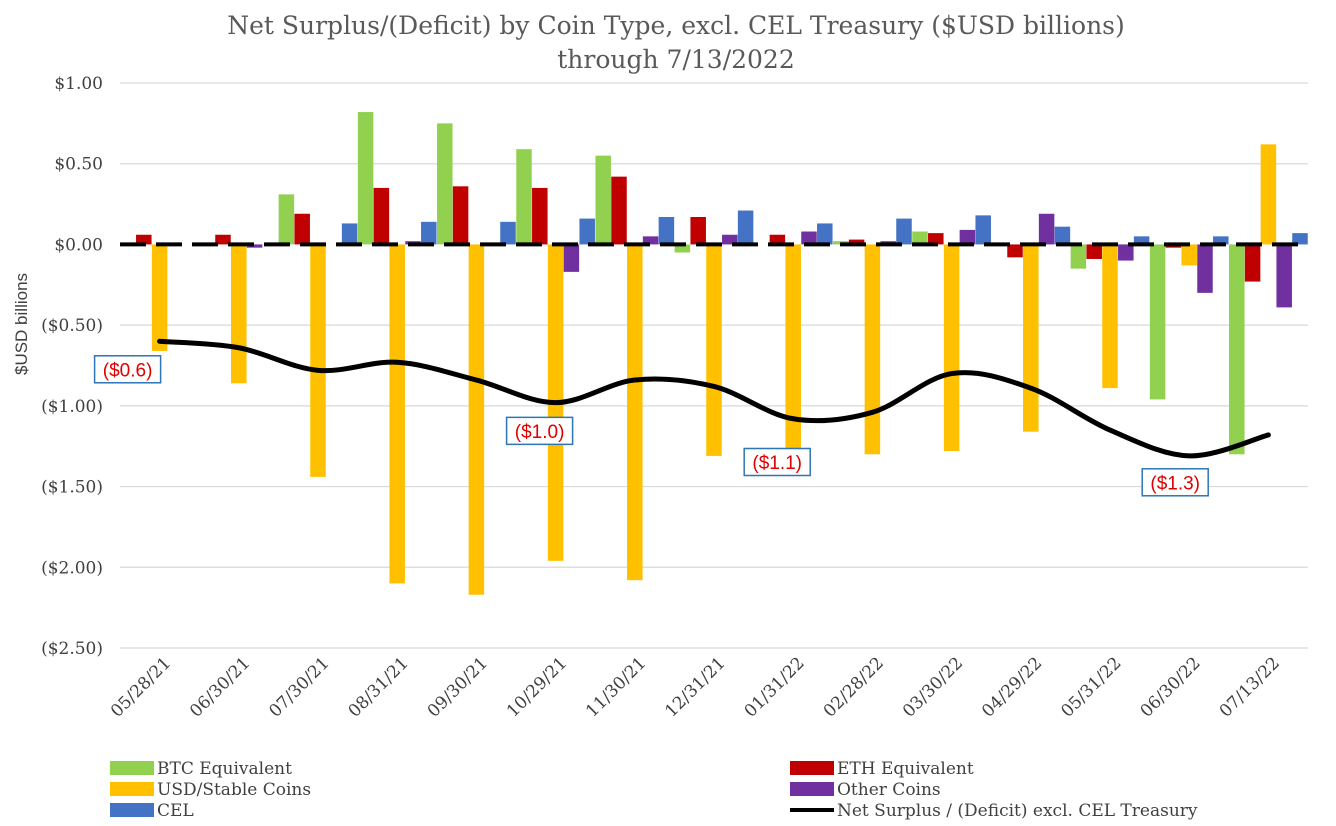 This screenshot has height=826, width=1336. What do you see at coordinates (905, 769) in the screenshot?
I see `legend-label: ETH Equivalent` at bounding box center [905, 769].